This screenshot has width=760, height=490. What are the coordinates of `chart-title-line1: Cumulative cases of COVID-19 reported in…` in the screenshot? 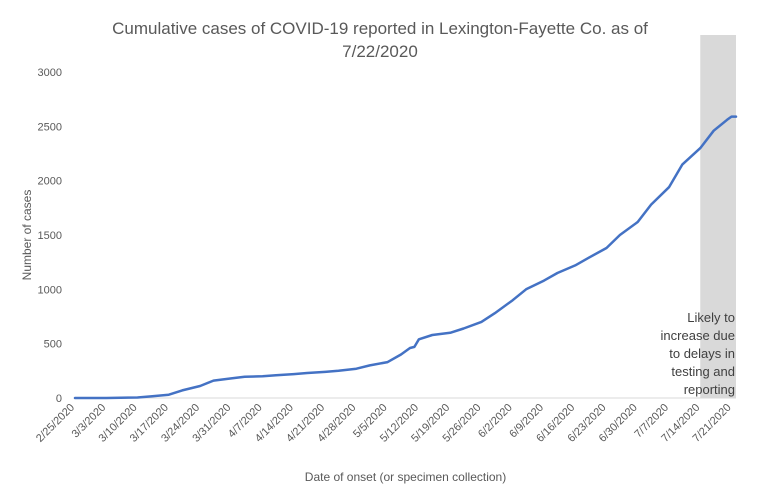 It's located at (380, 28).